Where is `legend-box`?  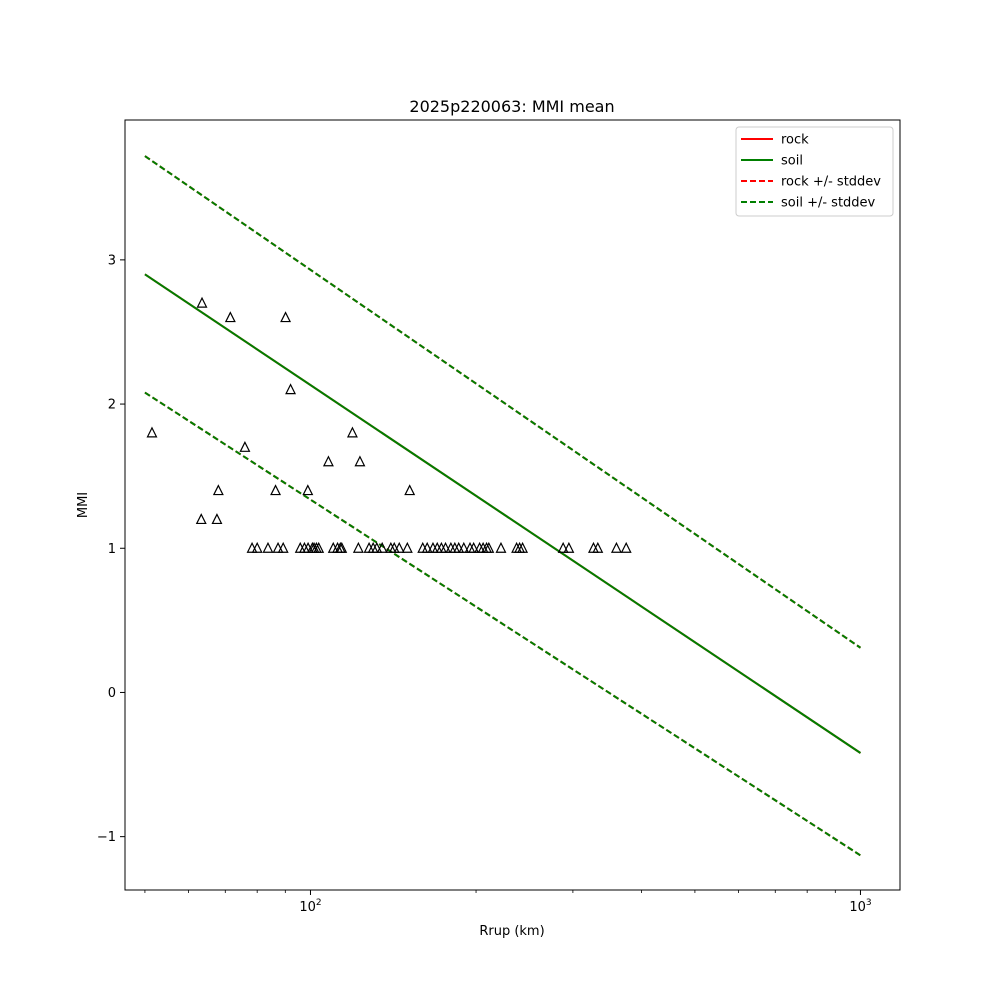
legend-box is located at coordinates (814, 171).